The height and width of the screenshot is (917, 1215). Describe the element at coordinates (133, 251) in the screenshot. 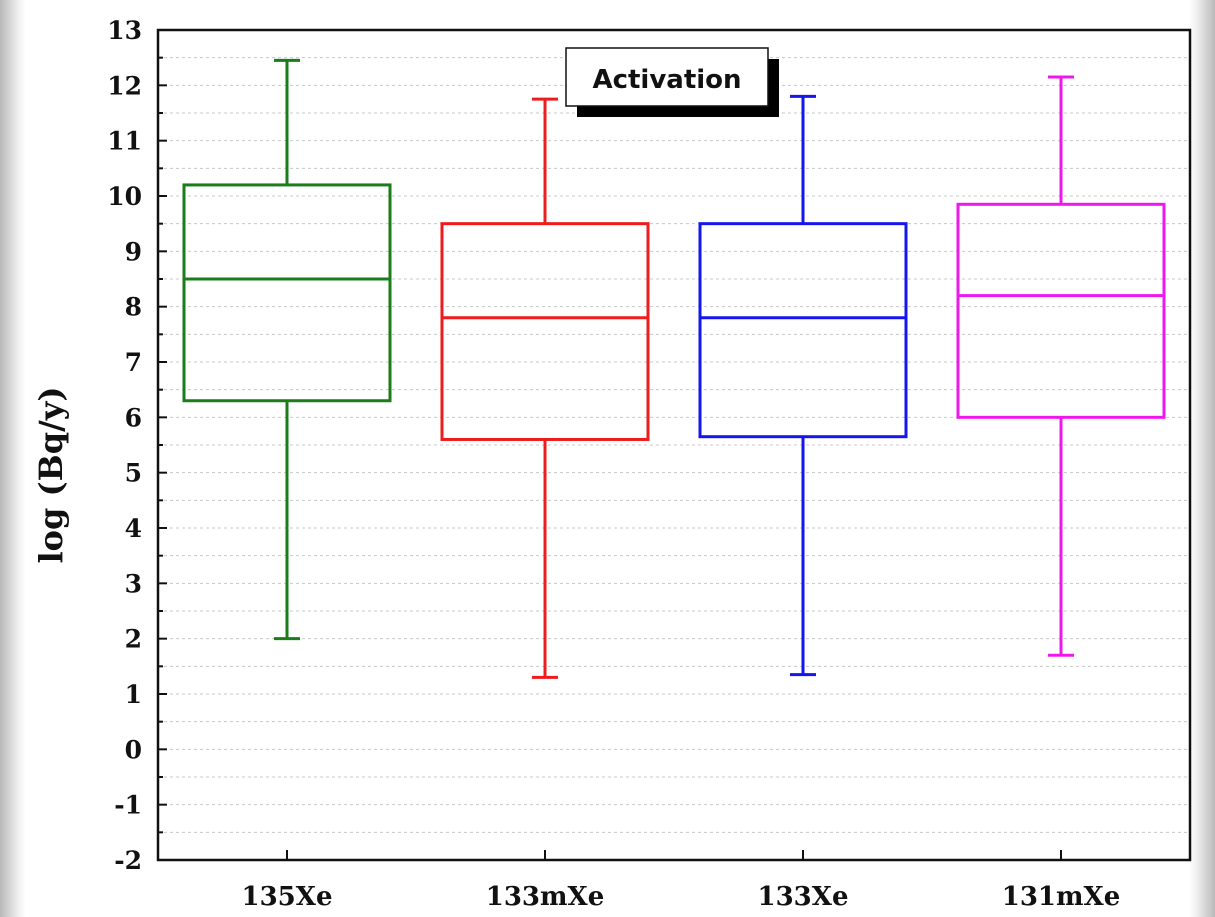

I see `y-tick-label: 9` at that location.